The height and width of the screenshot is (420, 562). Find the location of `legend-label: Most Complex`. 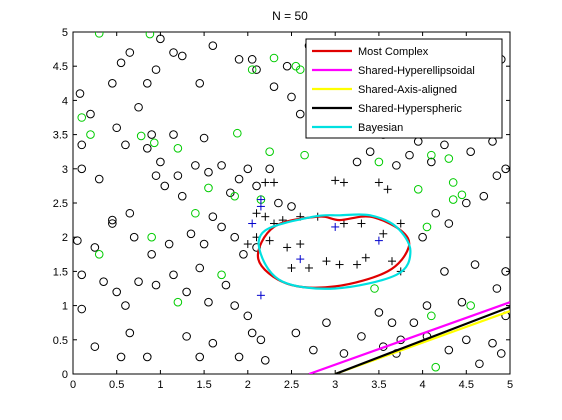

legend-label: Most Complex is located at coordinates (393, 52).